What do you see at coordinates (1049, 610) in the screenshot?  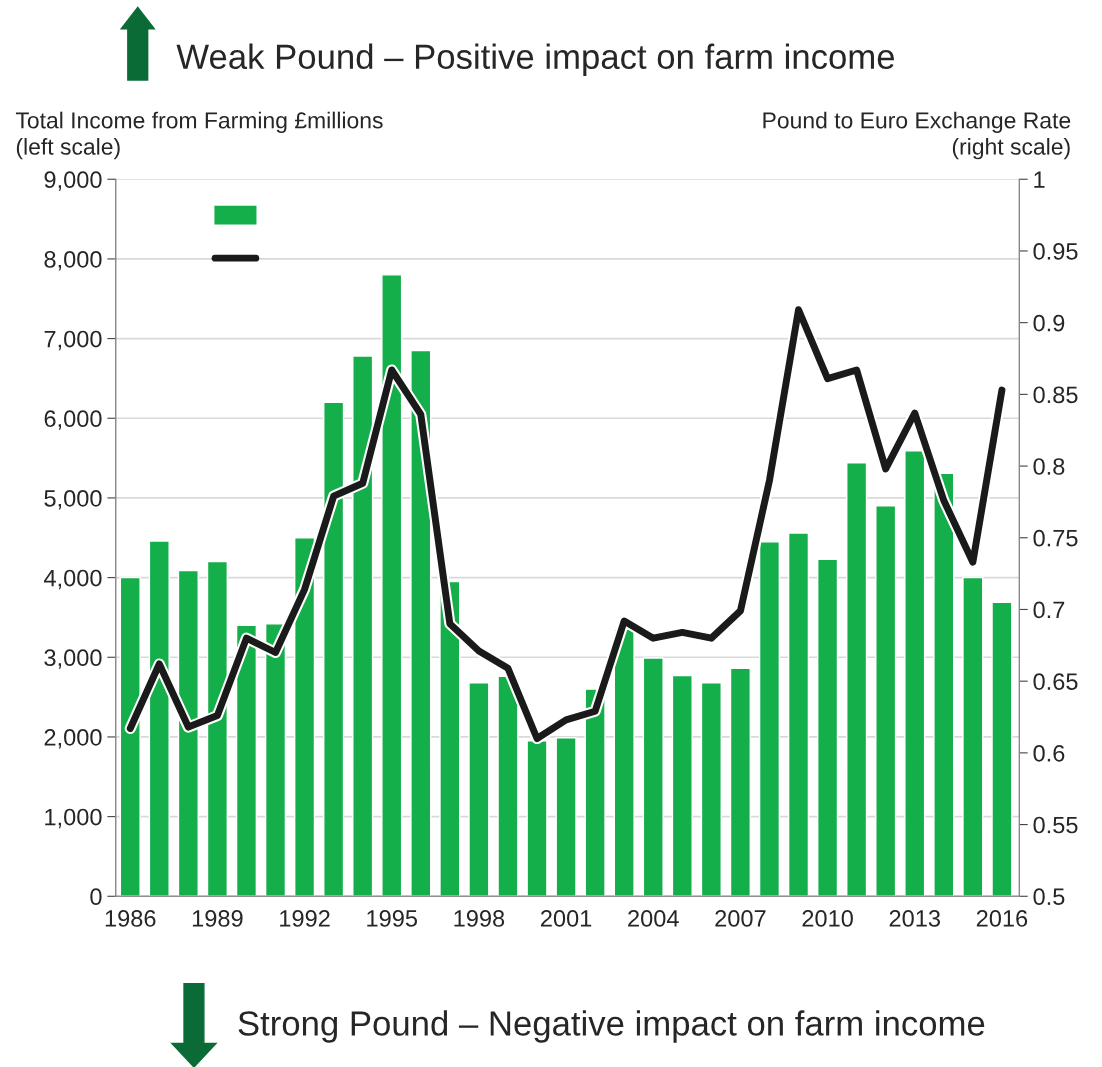 I see `y2-tick-label: 0.7` at bounding box center [1049, 610].